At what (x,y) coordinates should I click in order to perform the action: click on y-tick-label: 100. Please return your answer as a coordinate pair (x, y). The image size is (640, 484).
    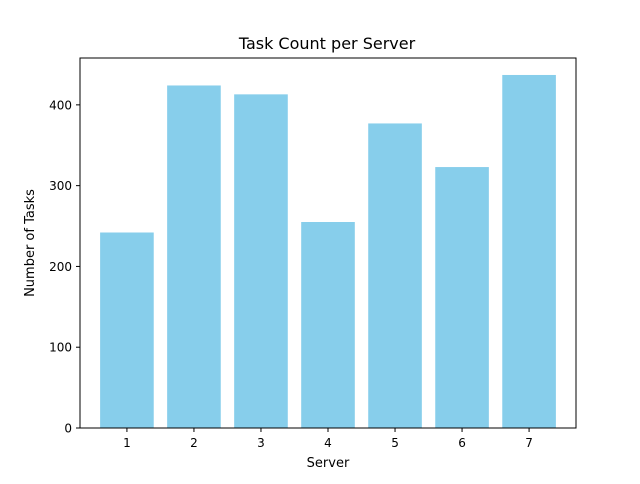
    Looking at the image, I should click on (60, 348).